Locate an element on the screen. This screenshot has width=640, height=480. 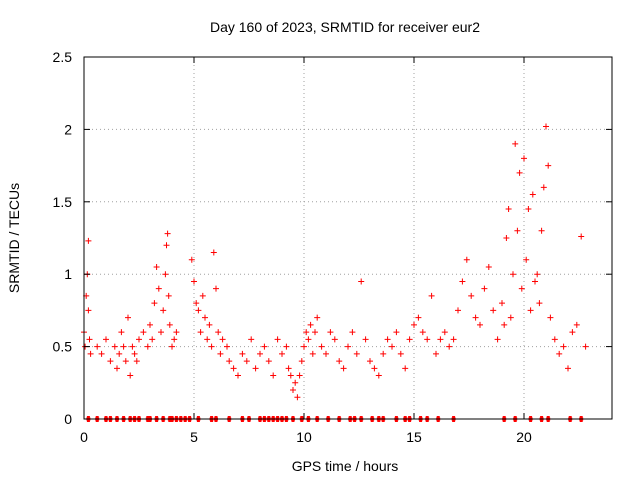
x-axis-label: GPS time / hours is located at coordinates (345, 466).